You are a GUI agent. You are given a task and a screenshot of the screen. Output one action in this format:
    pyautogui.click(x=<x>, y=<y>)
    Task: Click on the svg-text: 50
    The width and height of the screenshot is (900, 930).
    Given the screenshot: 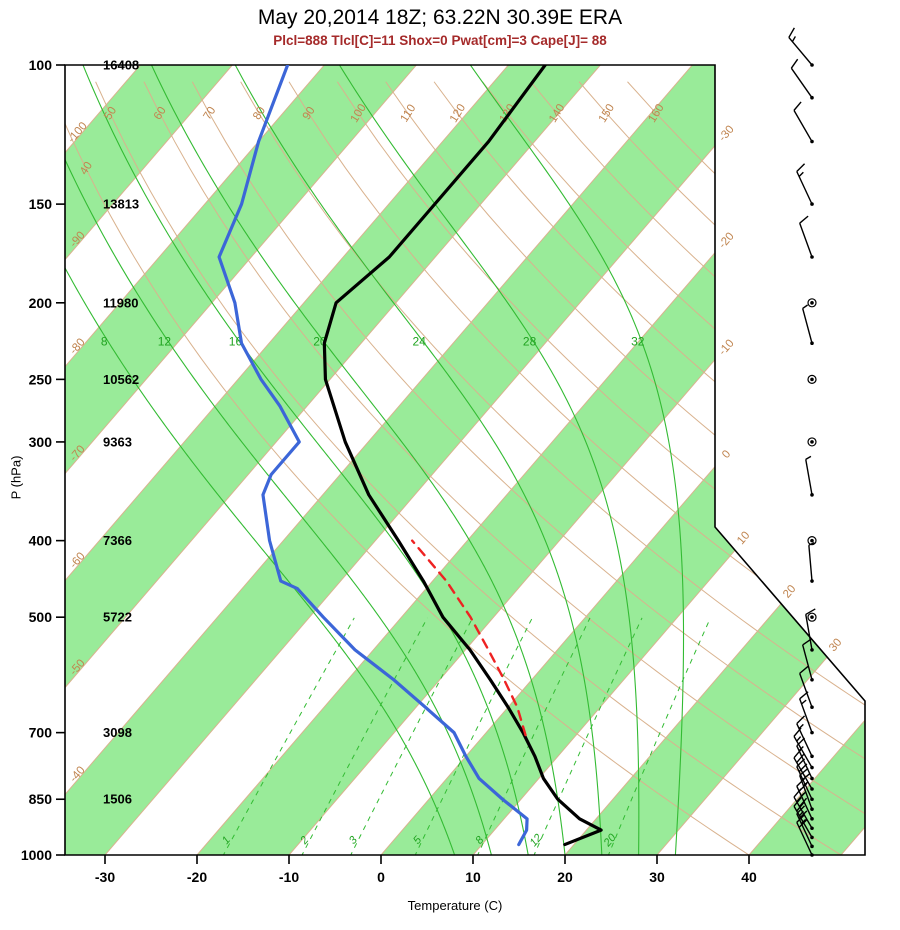 What is the action you would take?
    pyautogui.click(x=110, y=113)
    